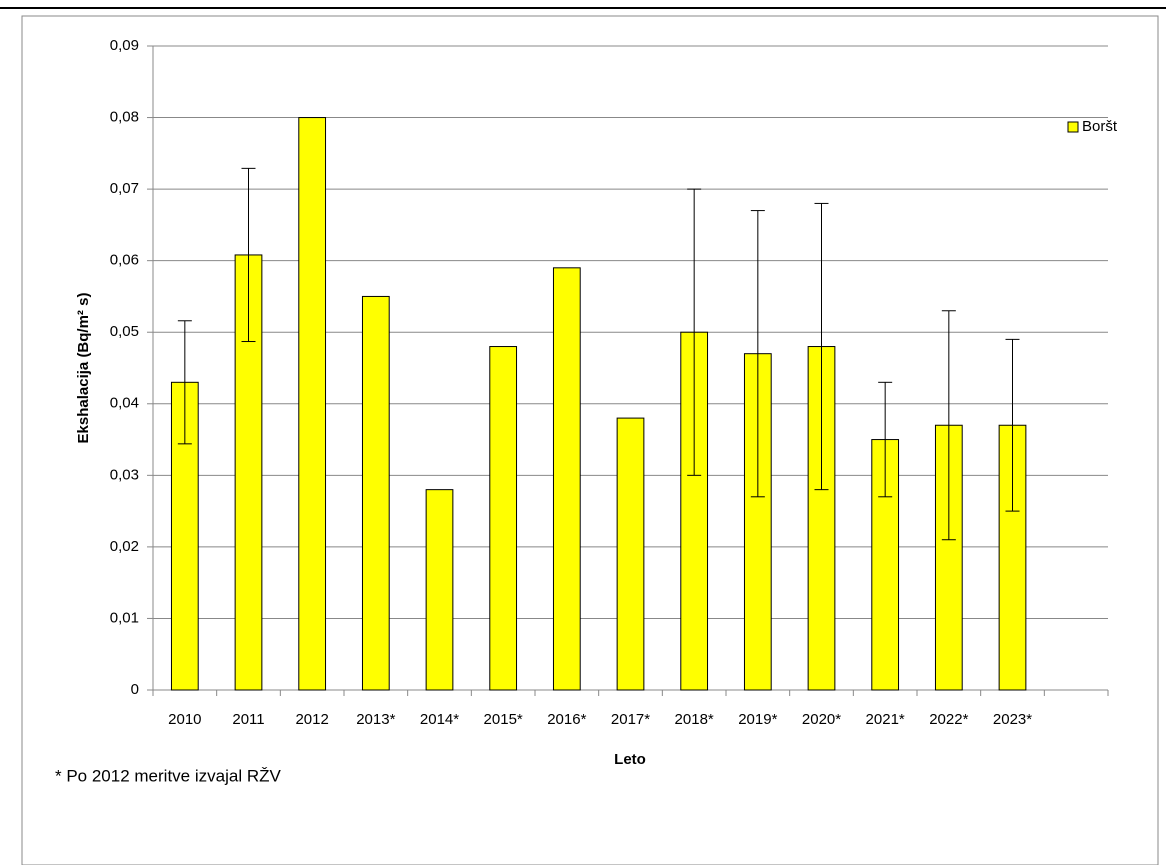  What do you see at coordinates (694, 719) in the screenshot?
I see `x-tick-label: 2018*` at bounding box center [694, 719].